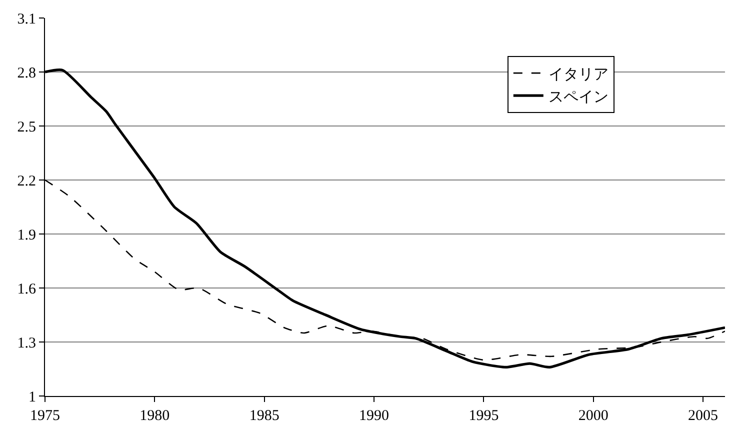 The image size is (737, 432). Describe the element at coordinates (155, 416) in the screenshot. I see `x-tick-label: 1980` at that location.